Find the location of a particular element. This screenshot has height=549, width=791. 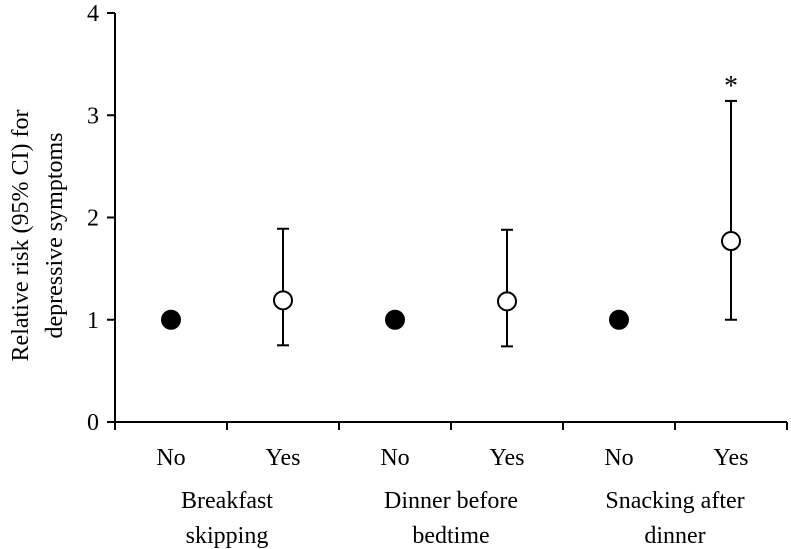

group-label: Breakfast is located at coordinates (227, 501).